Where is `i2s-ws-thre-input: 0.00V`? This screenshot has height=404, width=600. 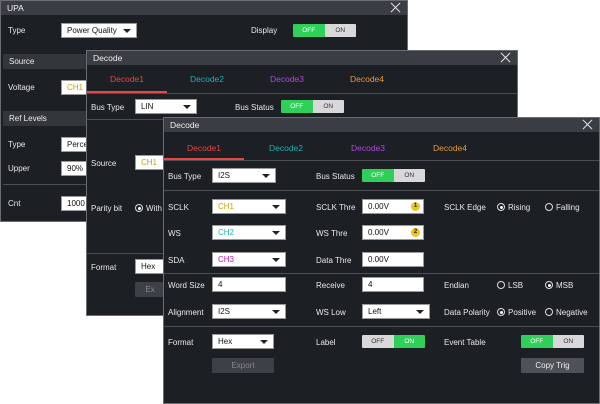 i2s-ws-thre-input: 0.00V is located at coordinates (393, 232).